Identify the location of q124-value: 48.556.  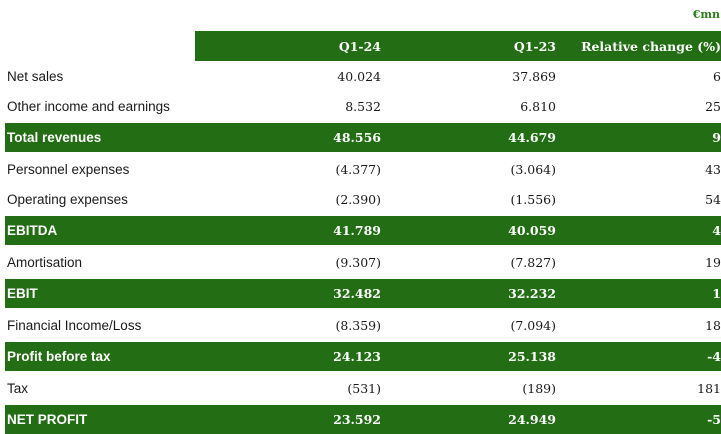
(290, 137).